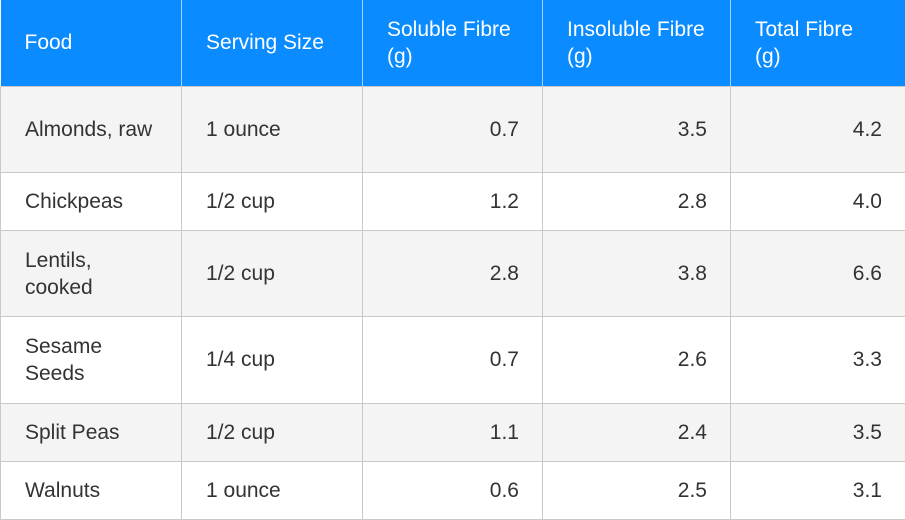  Describe the element at coordinates (636, 201) in the screenshot. I see `cell-insoluble: 2.8` at that location.